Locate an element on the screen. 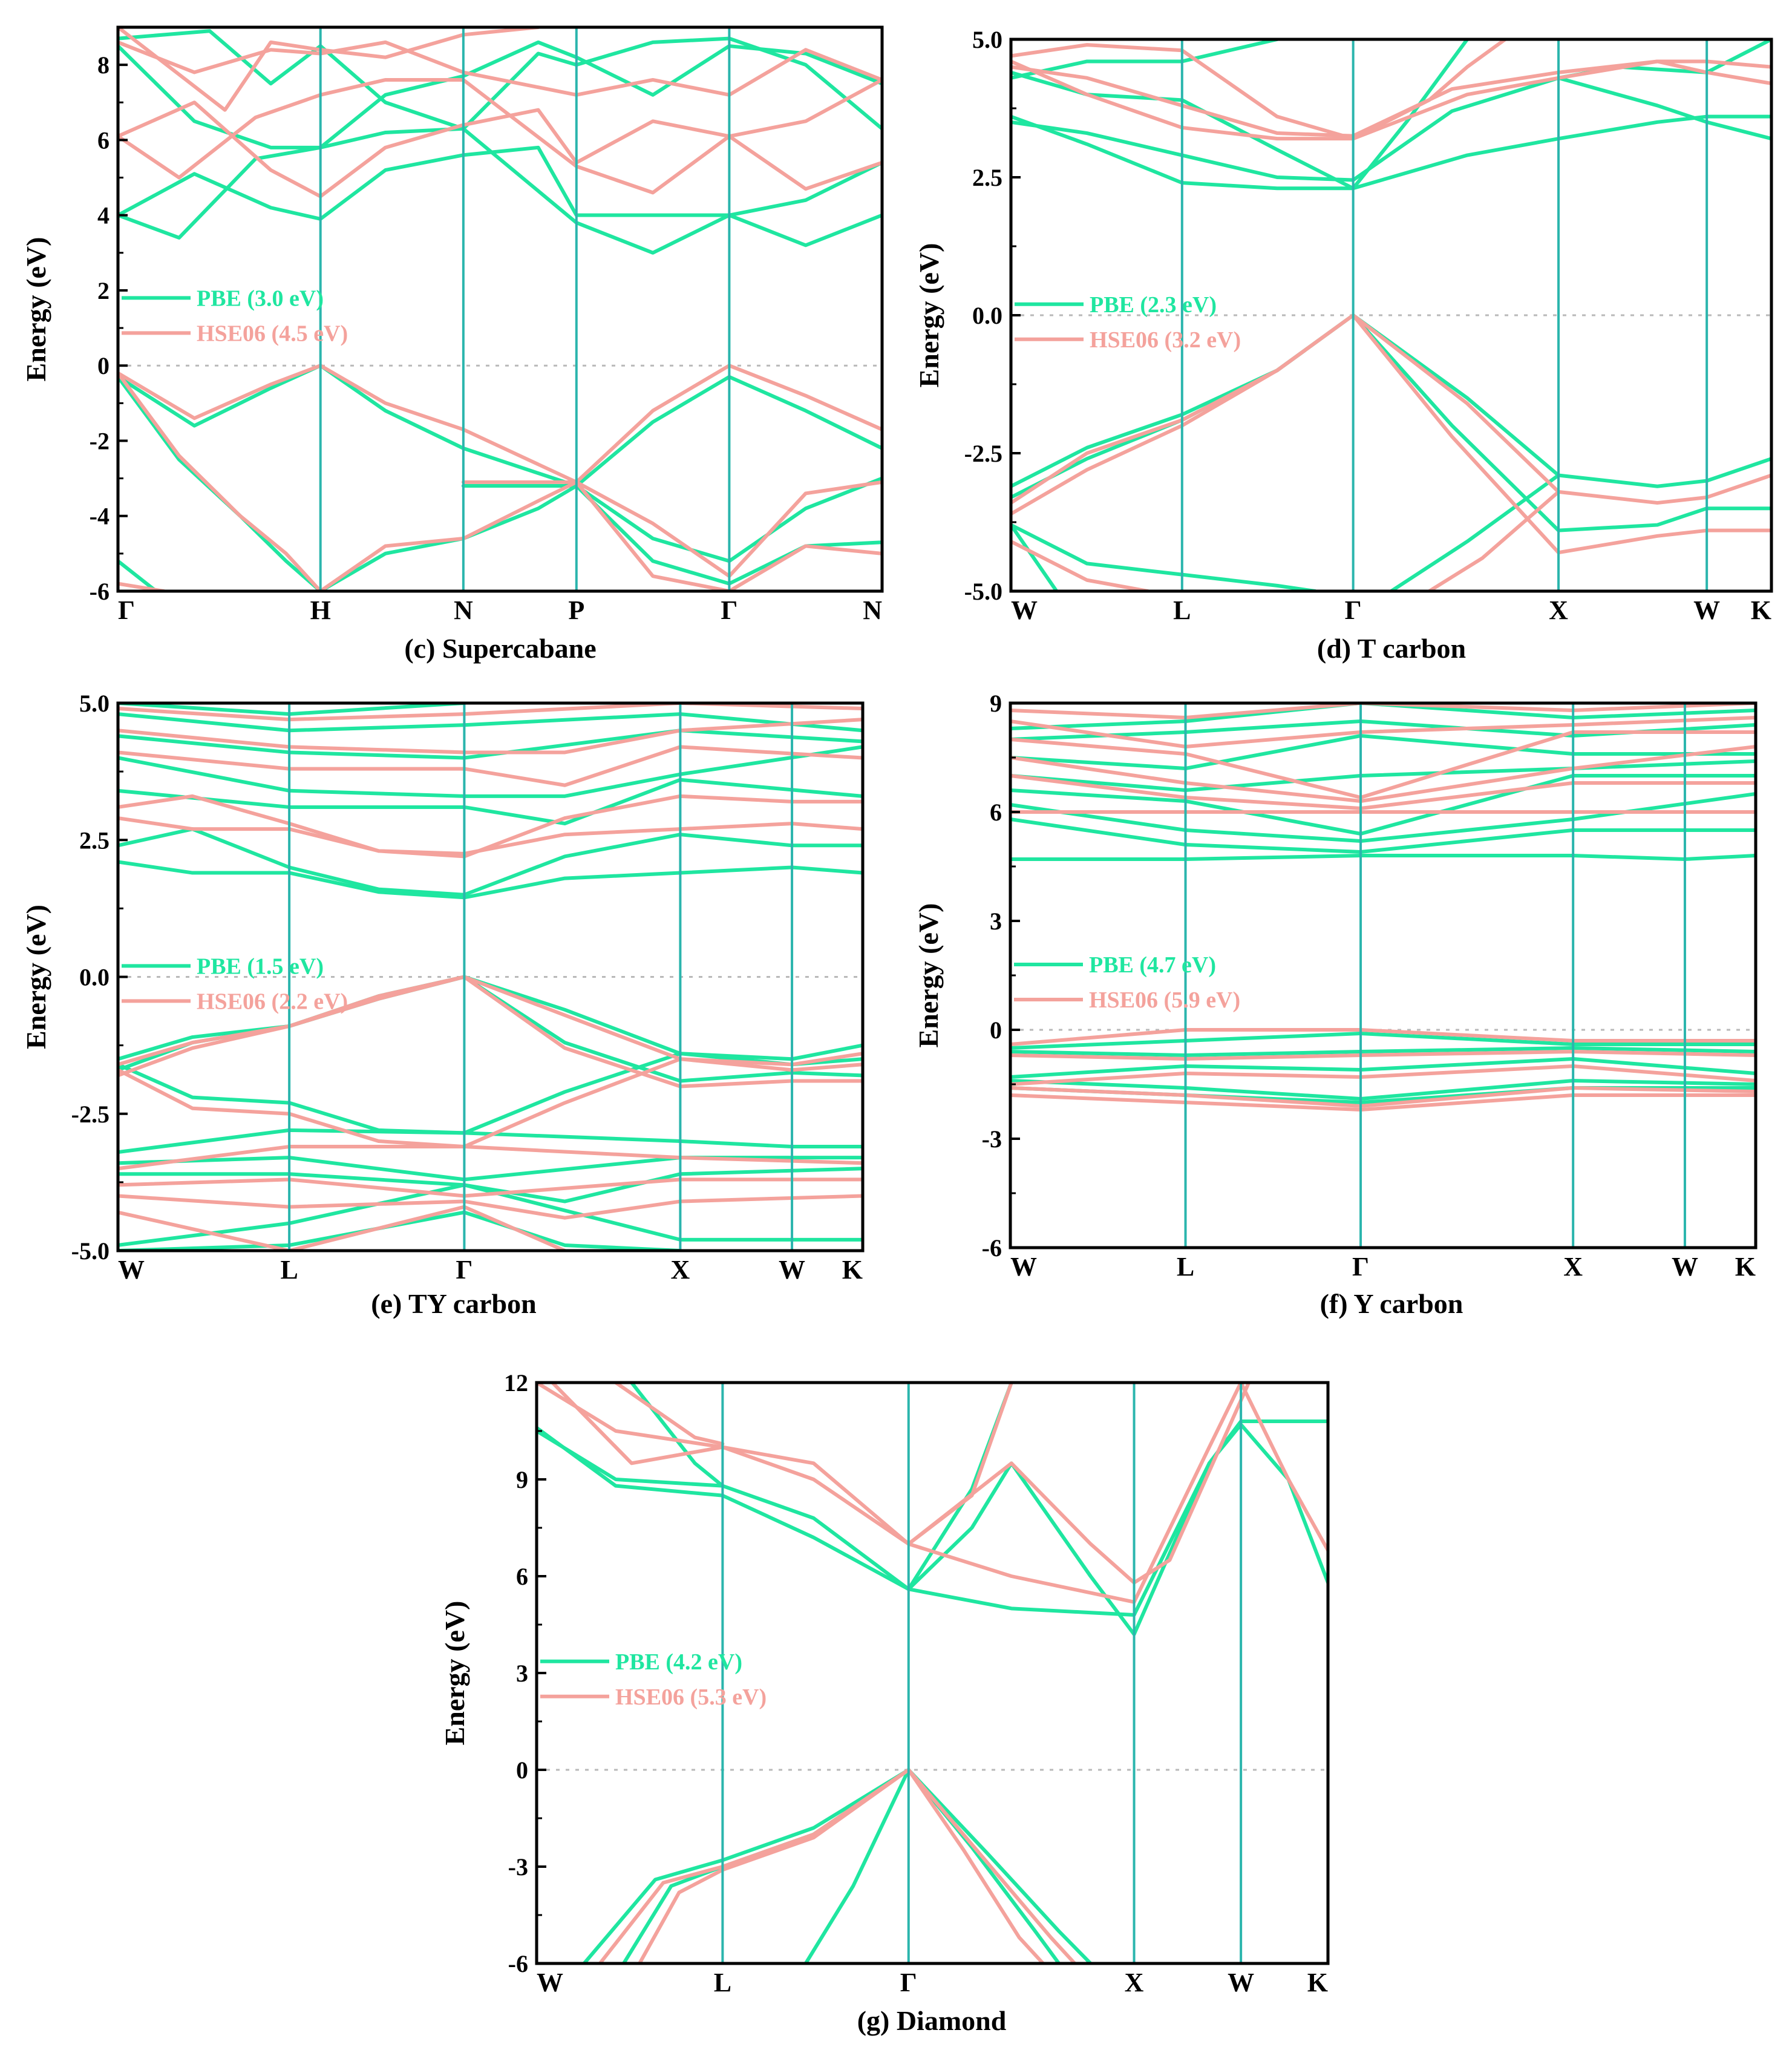  legend-label: PBE (1.5 eV) is located at coordinates (260, 967).